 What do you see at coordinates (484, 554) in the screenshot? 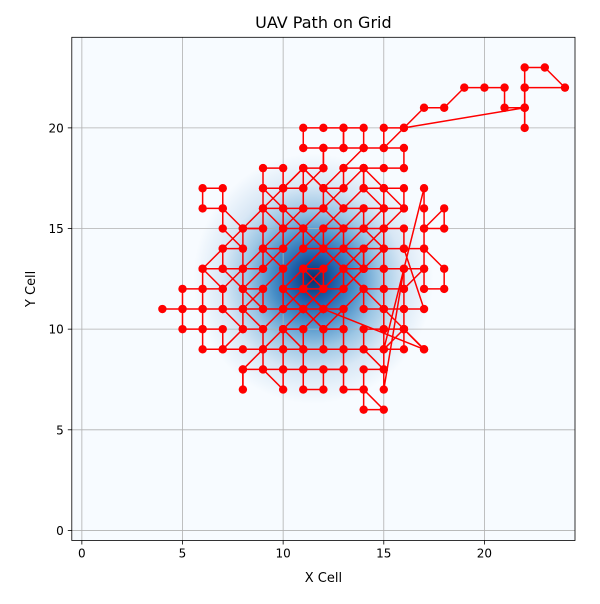
I see `x-tick-label: 20` at bounding box center [484, 554].